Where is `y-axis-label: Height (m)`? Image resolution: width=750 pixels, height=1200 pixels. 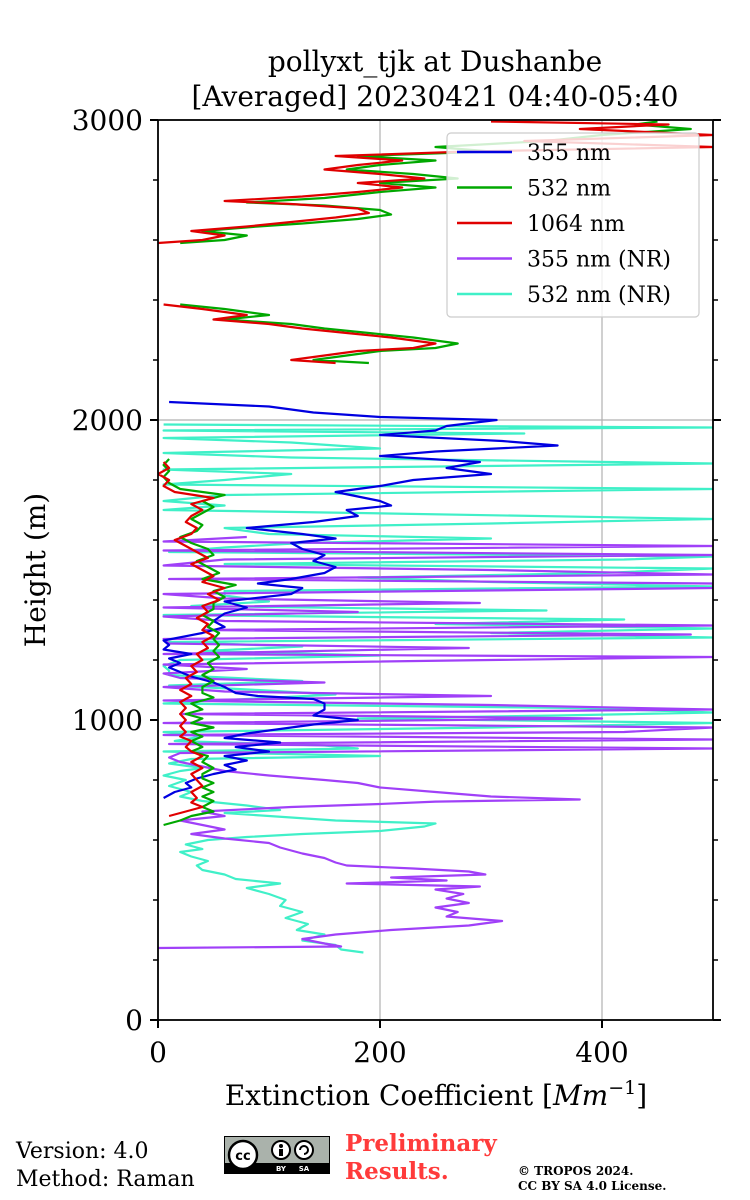
y-axis-label: Height (m) is located at coordinates (35, 570).